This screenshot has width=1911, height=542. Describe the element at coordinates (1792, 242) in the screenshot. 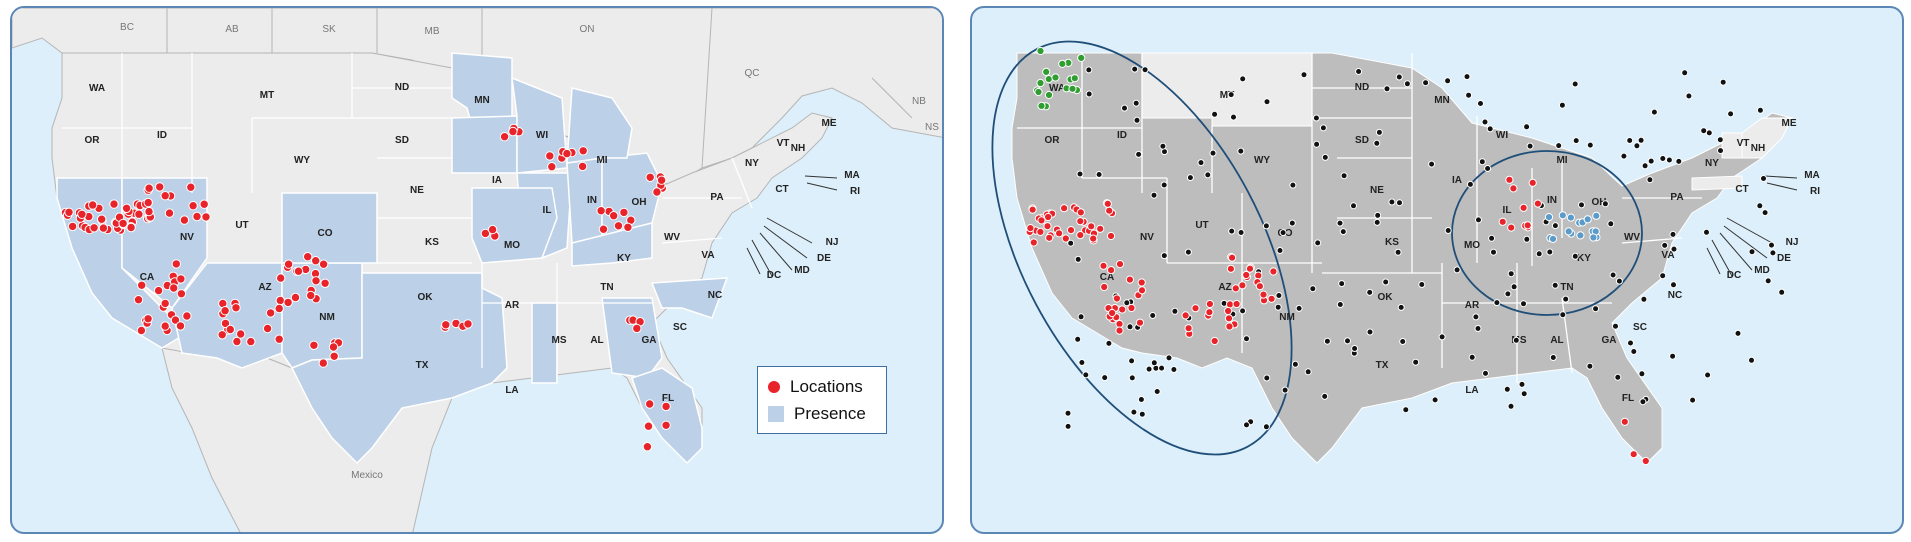

I see `state-label-nj: NJ` at that location.